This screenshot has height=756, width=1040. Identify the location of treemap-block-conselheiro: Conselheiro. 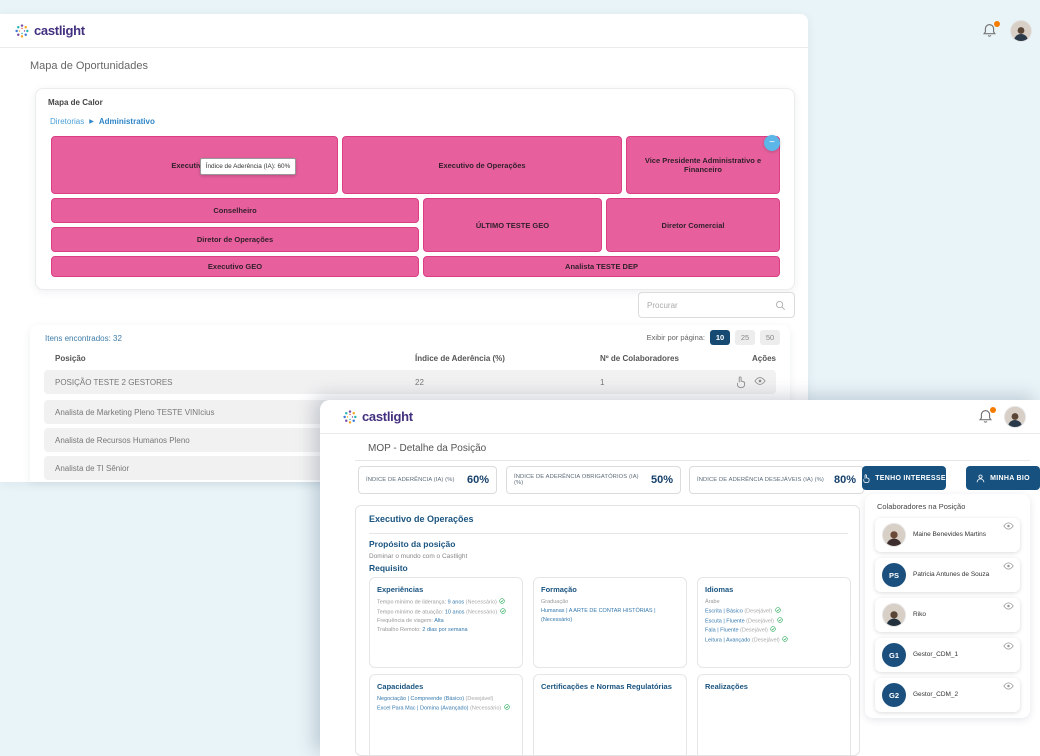
(235, 210).